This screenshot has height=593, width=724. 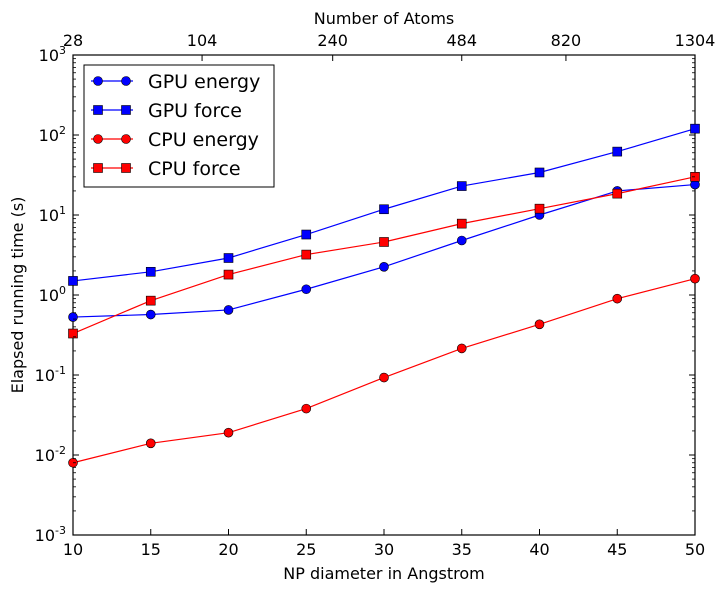 I want to click on x-tick-label: 15, so click(x=151, y=549).